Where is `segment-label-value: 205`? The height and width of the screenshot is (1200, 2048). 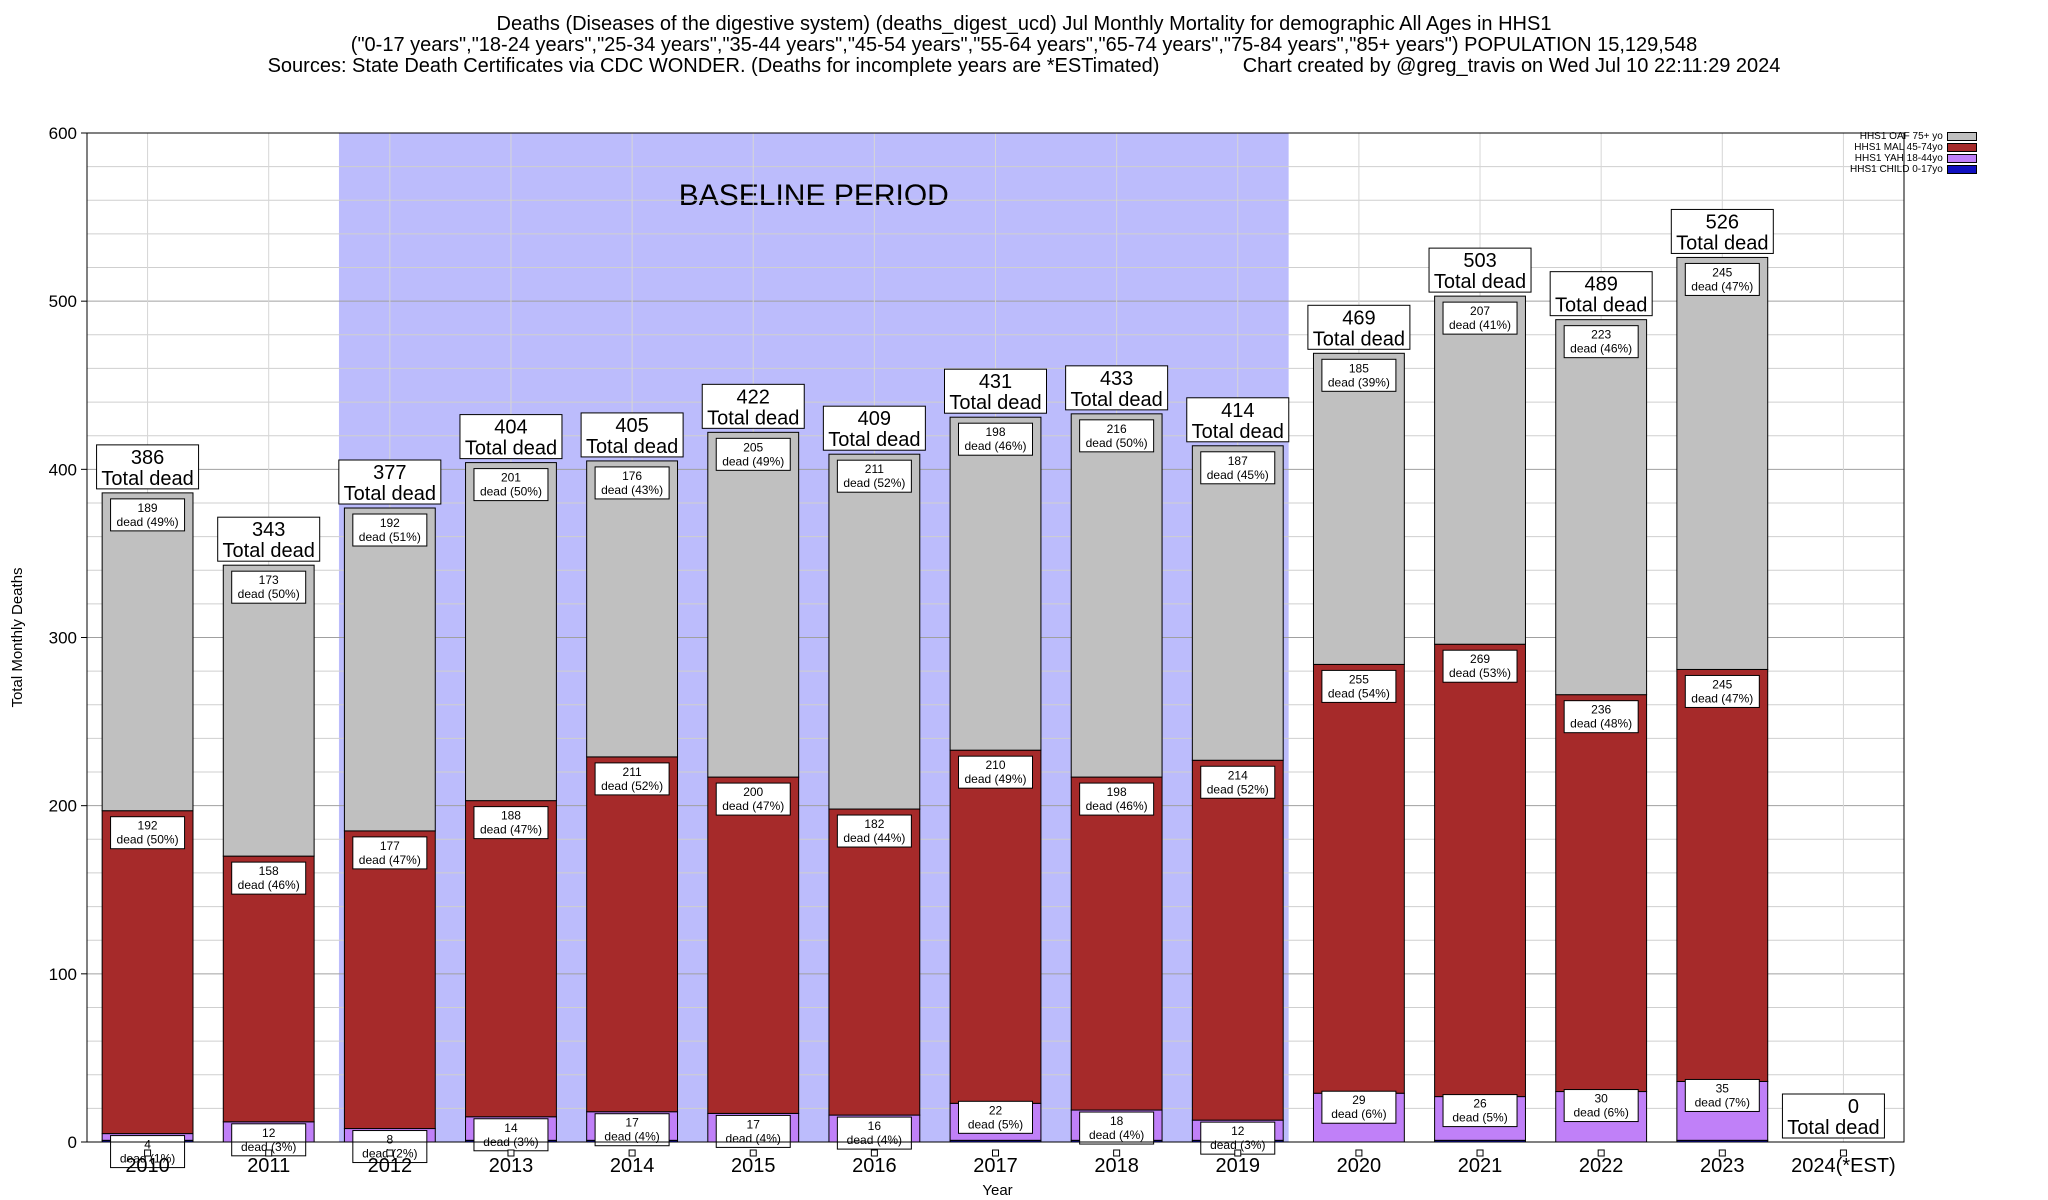
segment-label-value: 205 is located at coordinates (753, 447).